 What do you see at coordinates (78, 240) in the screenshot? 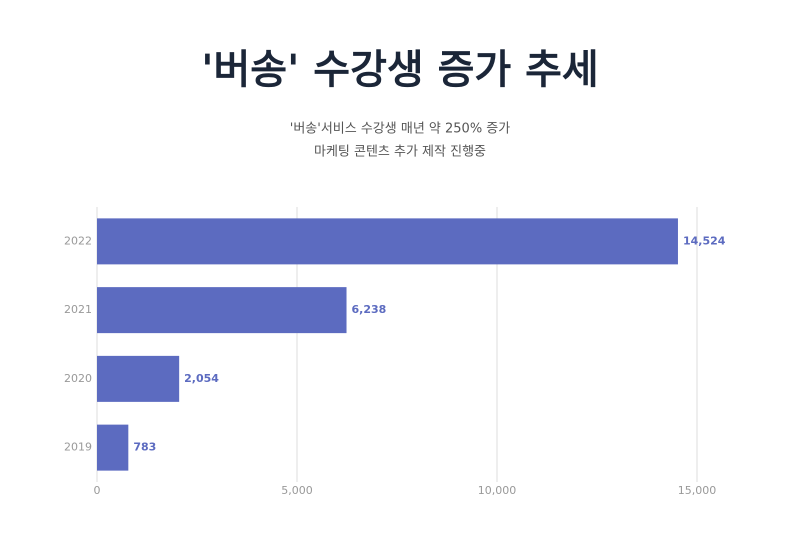
I see `y-tick-label: 2022` at bounding box center [78, 240].